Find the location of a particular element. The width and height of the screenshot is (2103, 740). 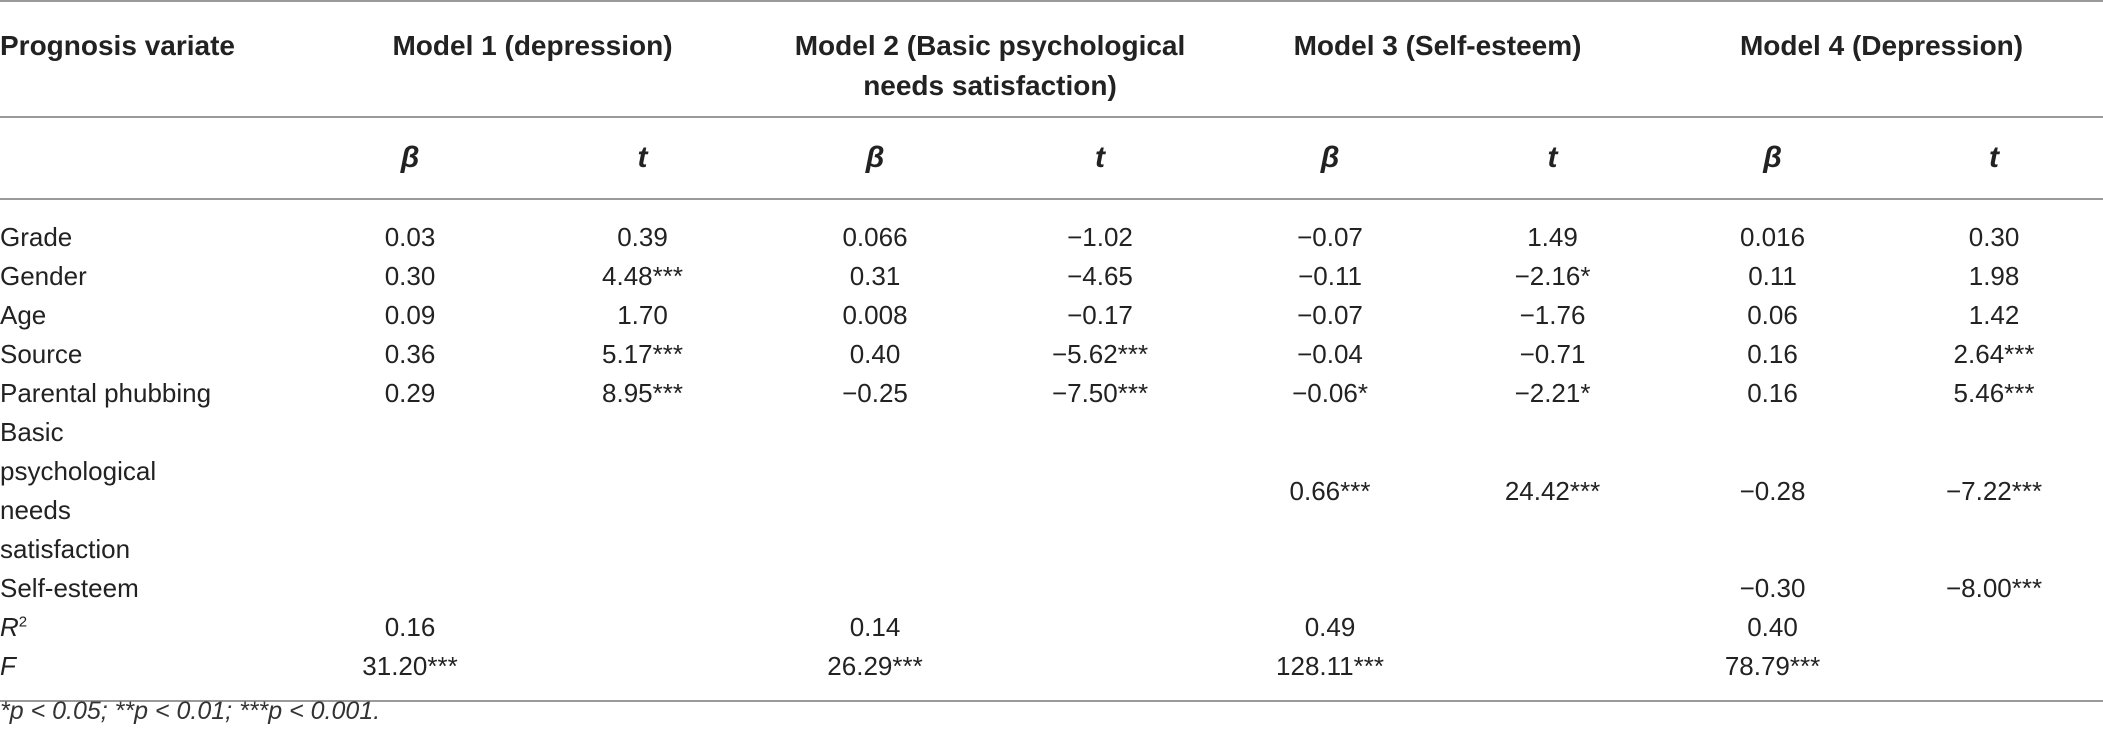

row-label: Gender is located at coordinates (43, 276).